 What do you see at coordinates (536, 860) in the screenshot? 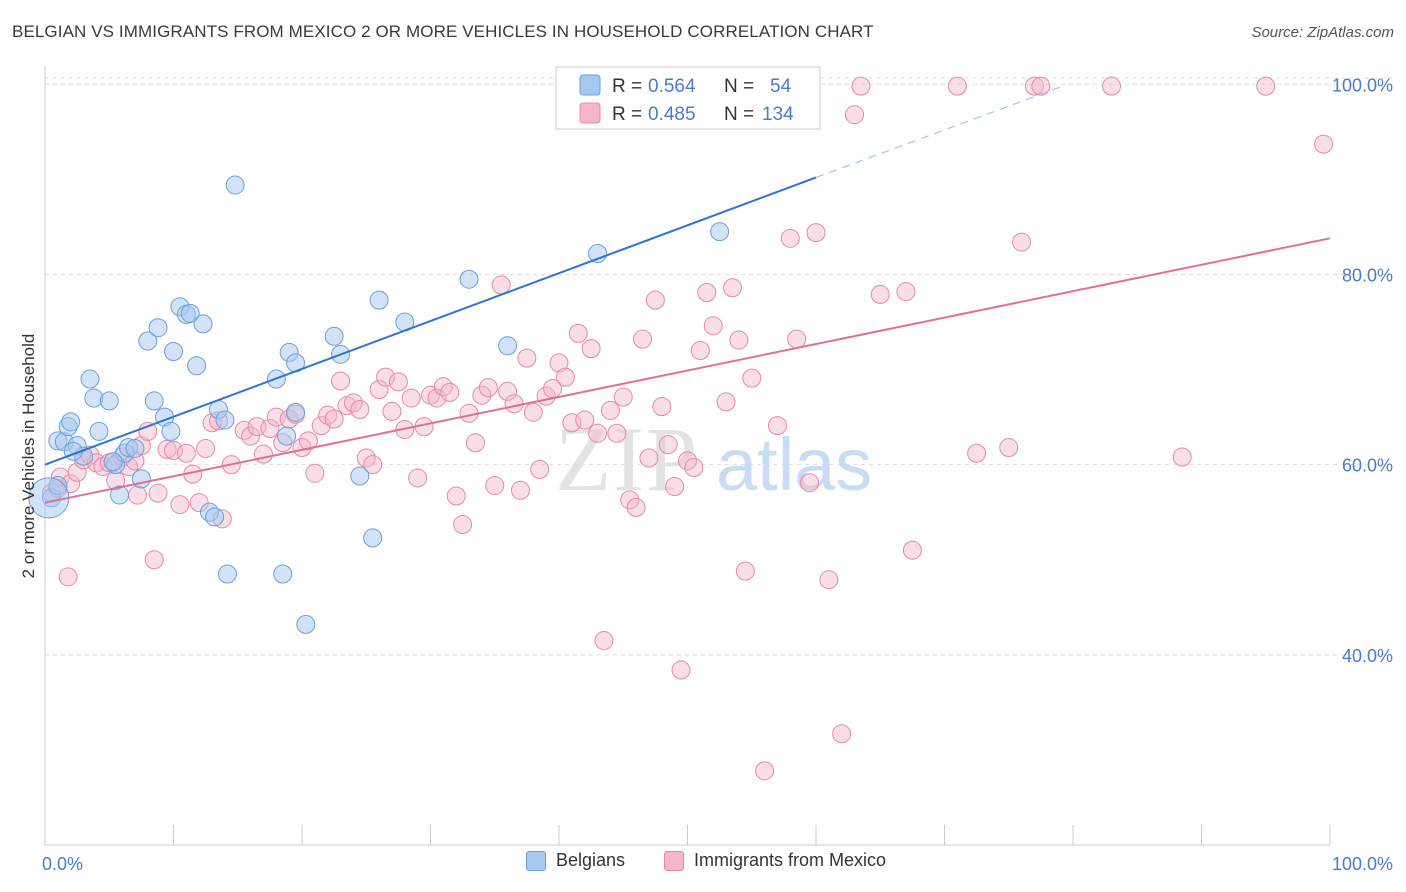
I see `legend-swatch-belgians` at bounding box center [536, 860].